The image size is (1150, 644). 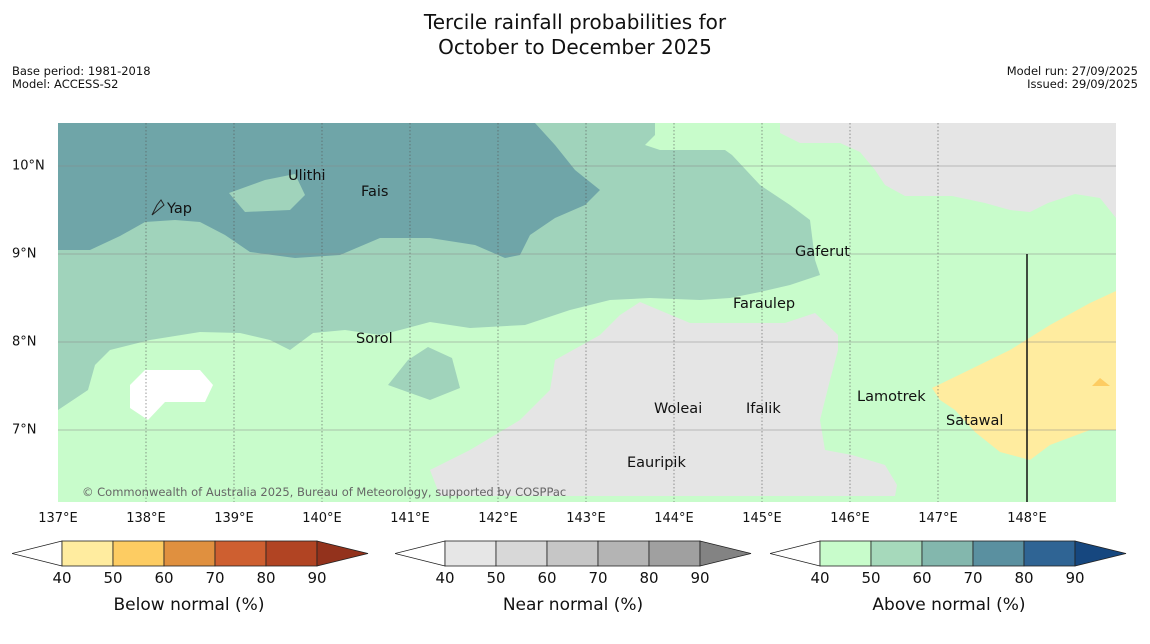 What do you see at coordinates (949, 605) in the screenshot?
I see `above-normal-title: Above normal (%)` at bounding box center [949, 605].